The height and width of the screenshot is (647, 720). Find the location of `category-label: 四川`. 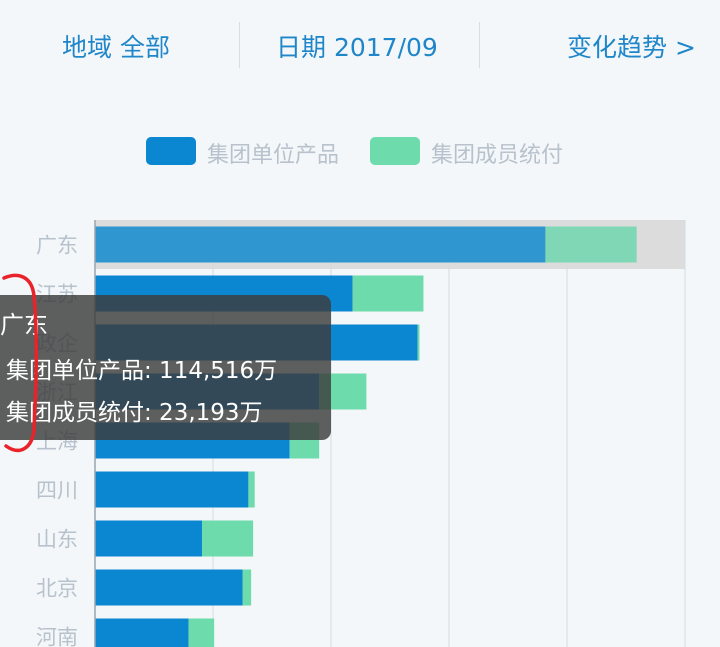

category-label: 四川 is located at coordinates (57, 491).